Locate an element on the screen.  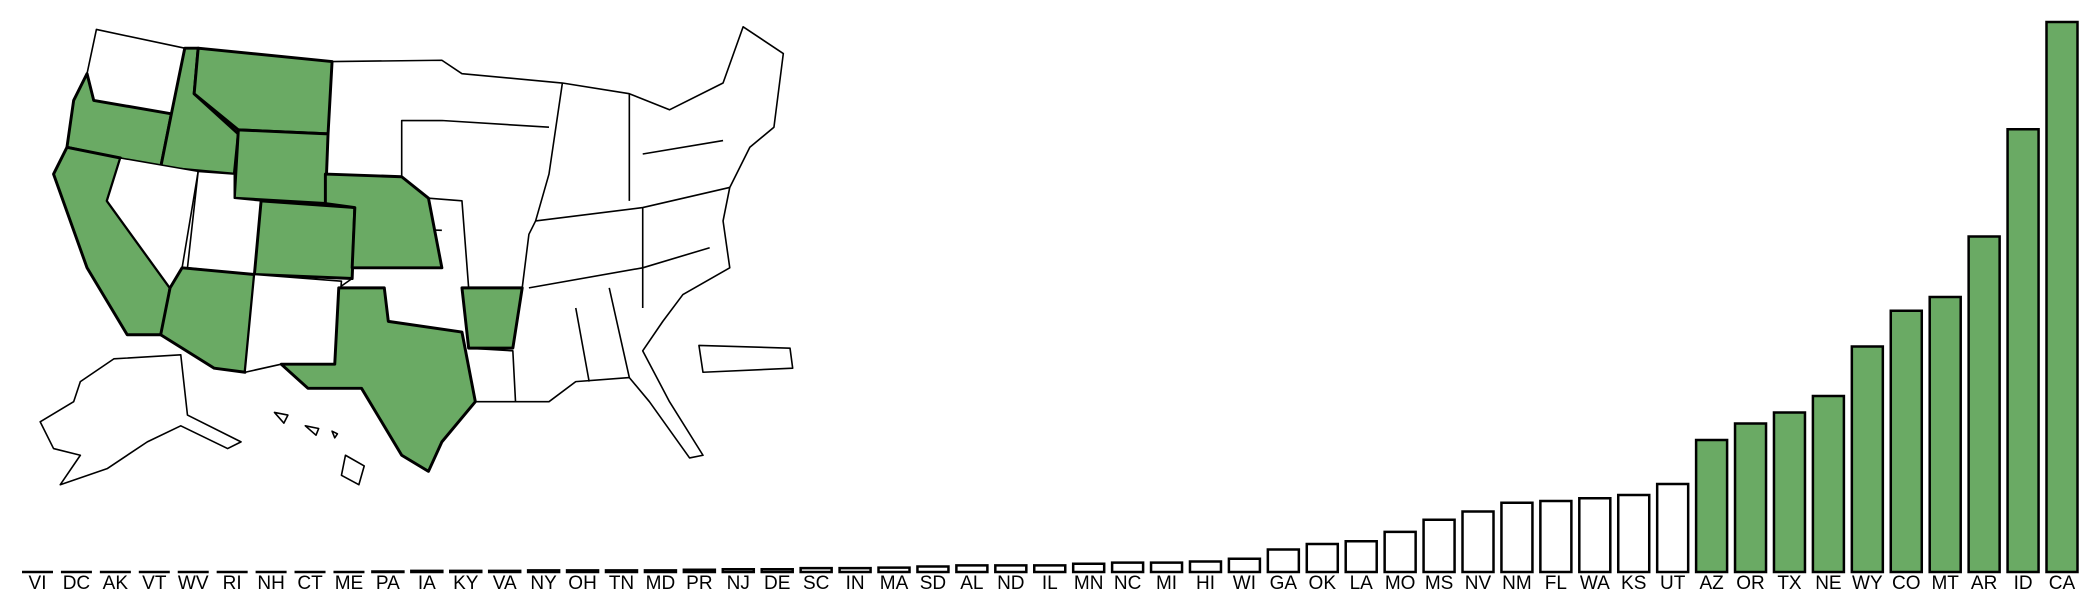
x-tick-label: NV is located at coordinates (1478, 583).